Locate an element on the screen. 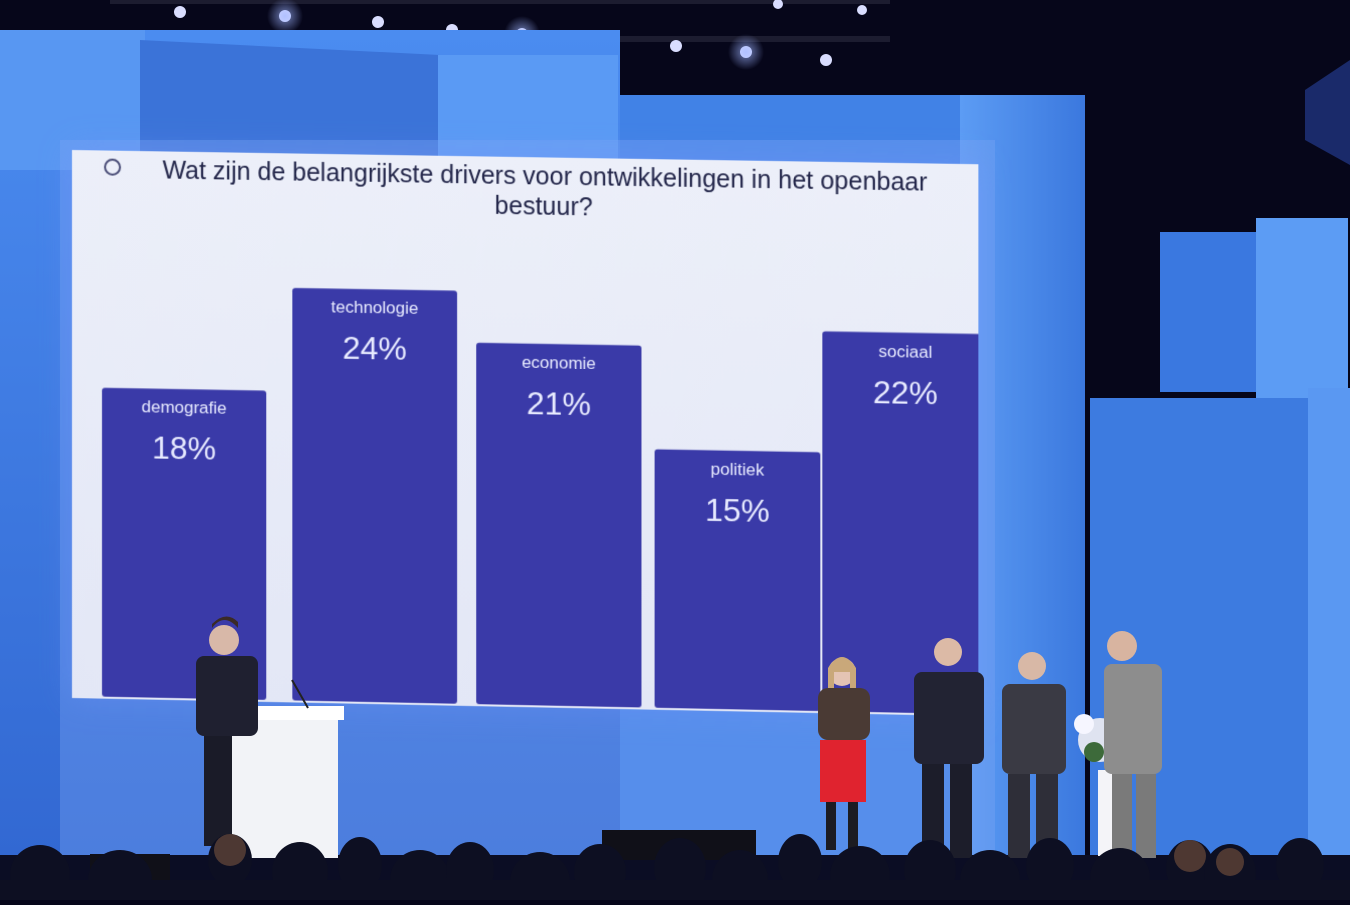 The height and width of the screenshot is (905, 1350). bar-category-label: demografie is located at coordinates (184, 407).